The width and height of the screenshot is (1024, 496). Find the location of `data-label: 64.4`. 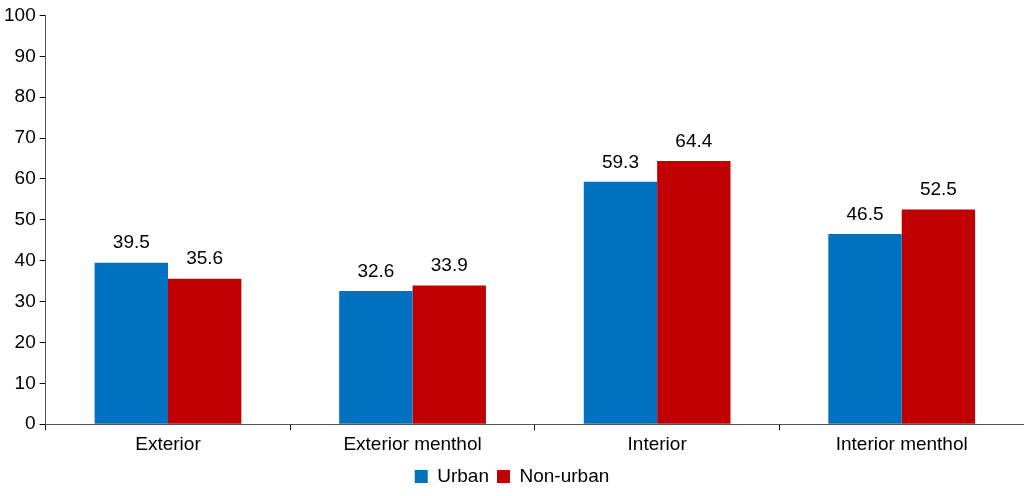

data-label: 64.4 is located at coordinates (694, 140).